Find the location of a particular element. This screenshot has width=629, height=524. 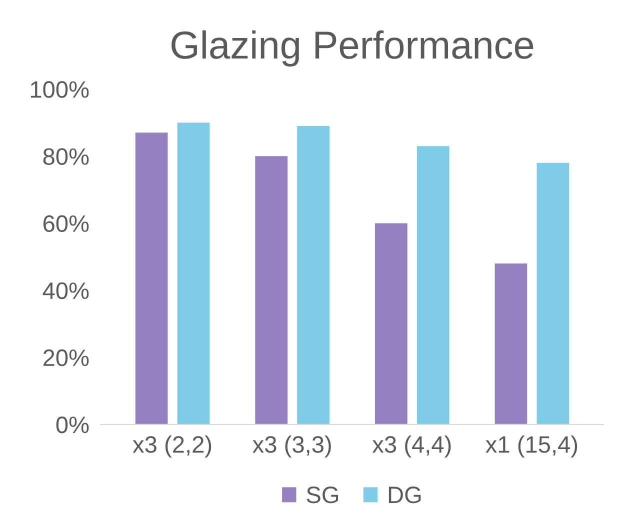

x-tick-label: x3 (4,4) is located at coordinates (411, 447).